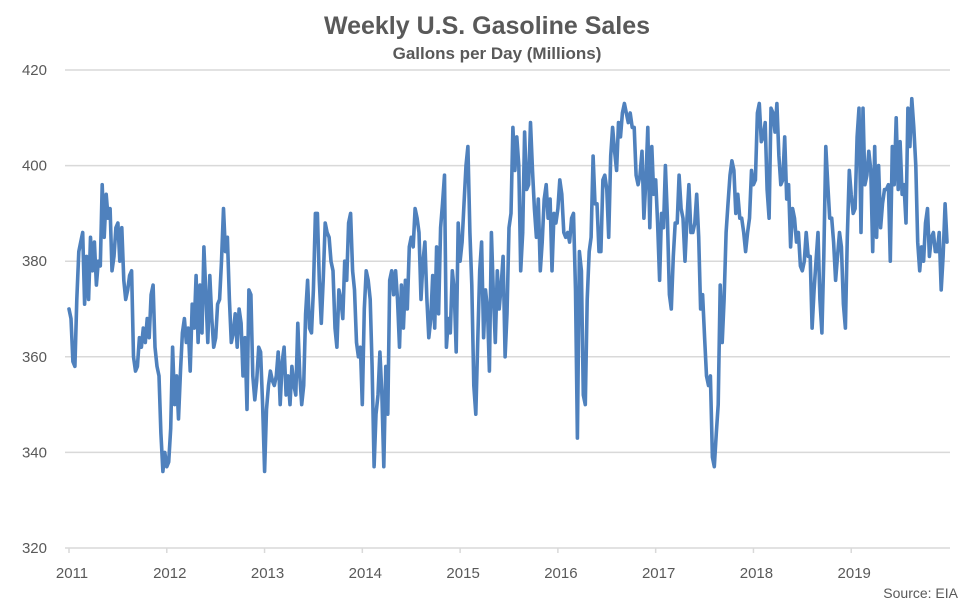 Image resolution: width=975 pixels, height=604 pixels. What do you see at coordinates (560, 573) in the screenshot?
I see `x-tick-label: 2016` at bounding box center [560, 573].